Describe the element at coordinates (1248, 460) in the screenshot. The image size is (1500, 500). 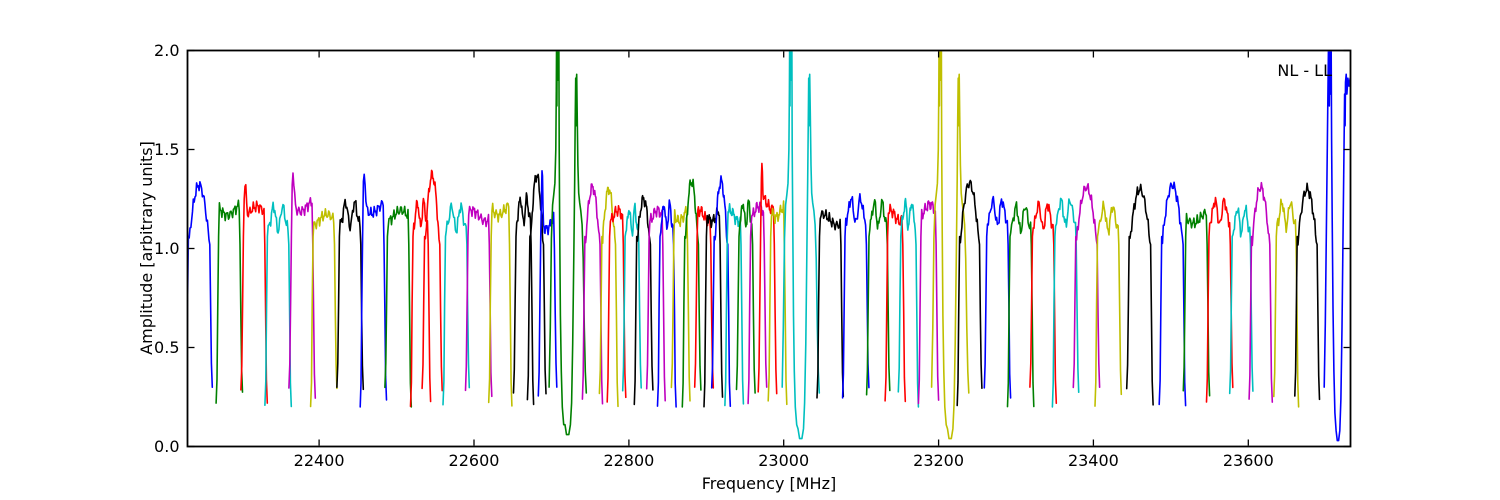
I see `x-tick-label: 23600` at that location.